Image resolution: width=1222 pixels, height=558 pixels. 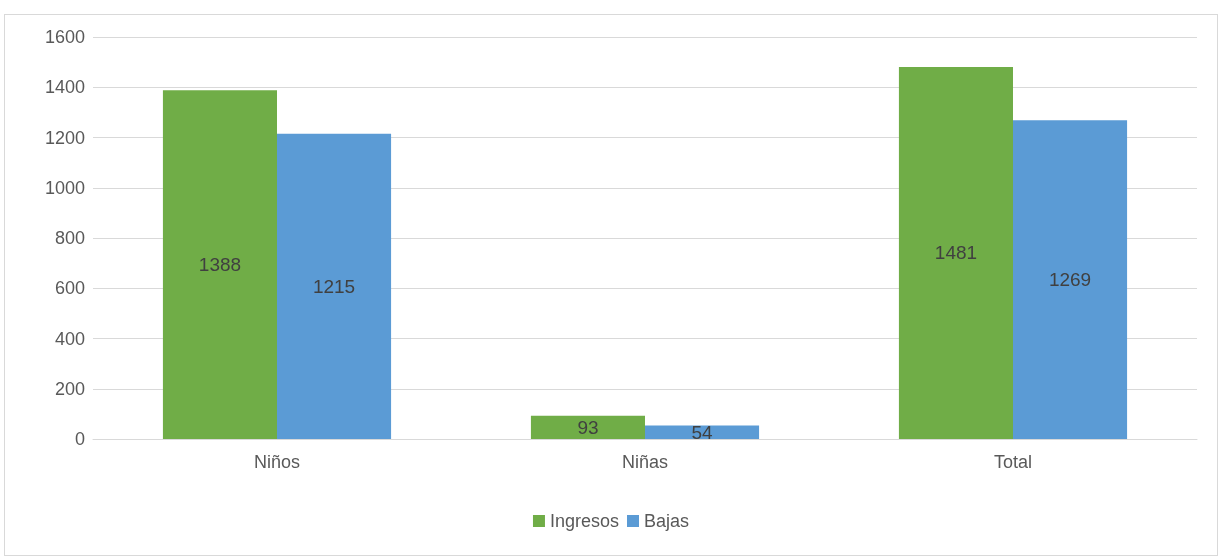 I want to click on data-label: 1481, so click(x=956, y=253).